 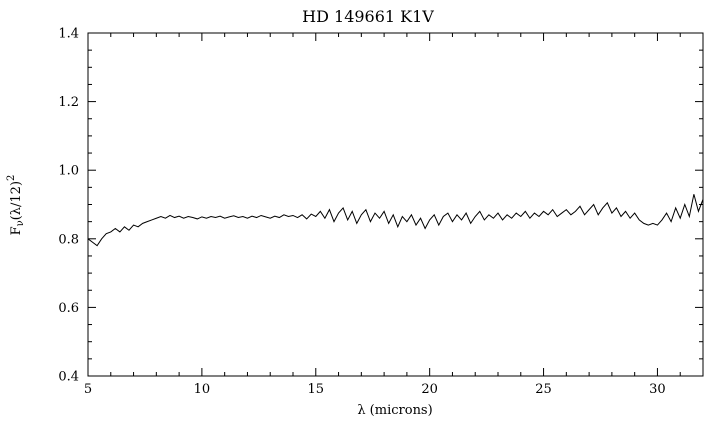 What do you see at coordinates (68, 239) in the screenshot?
I see `y-tick-label: 0.8` at bounding box center [68, 239].